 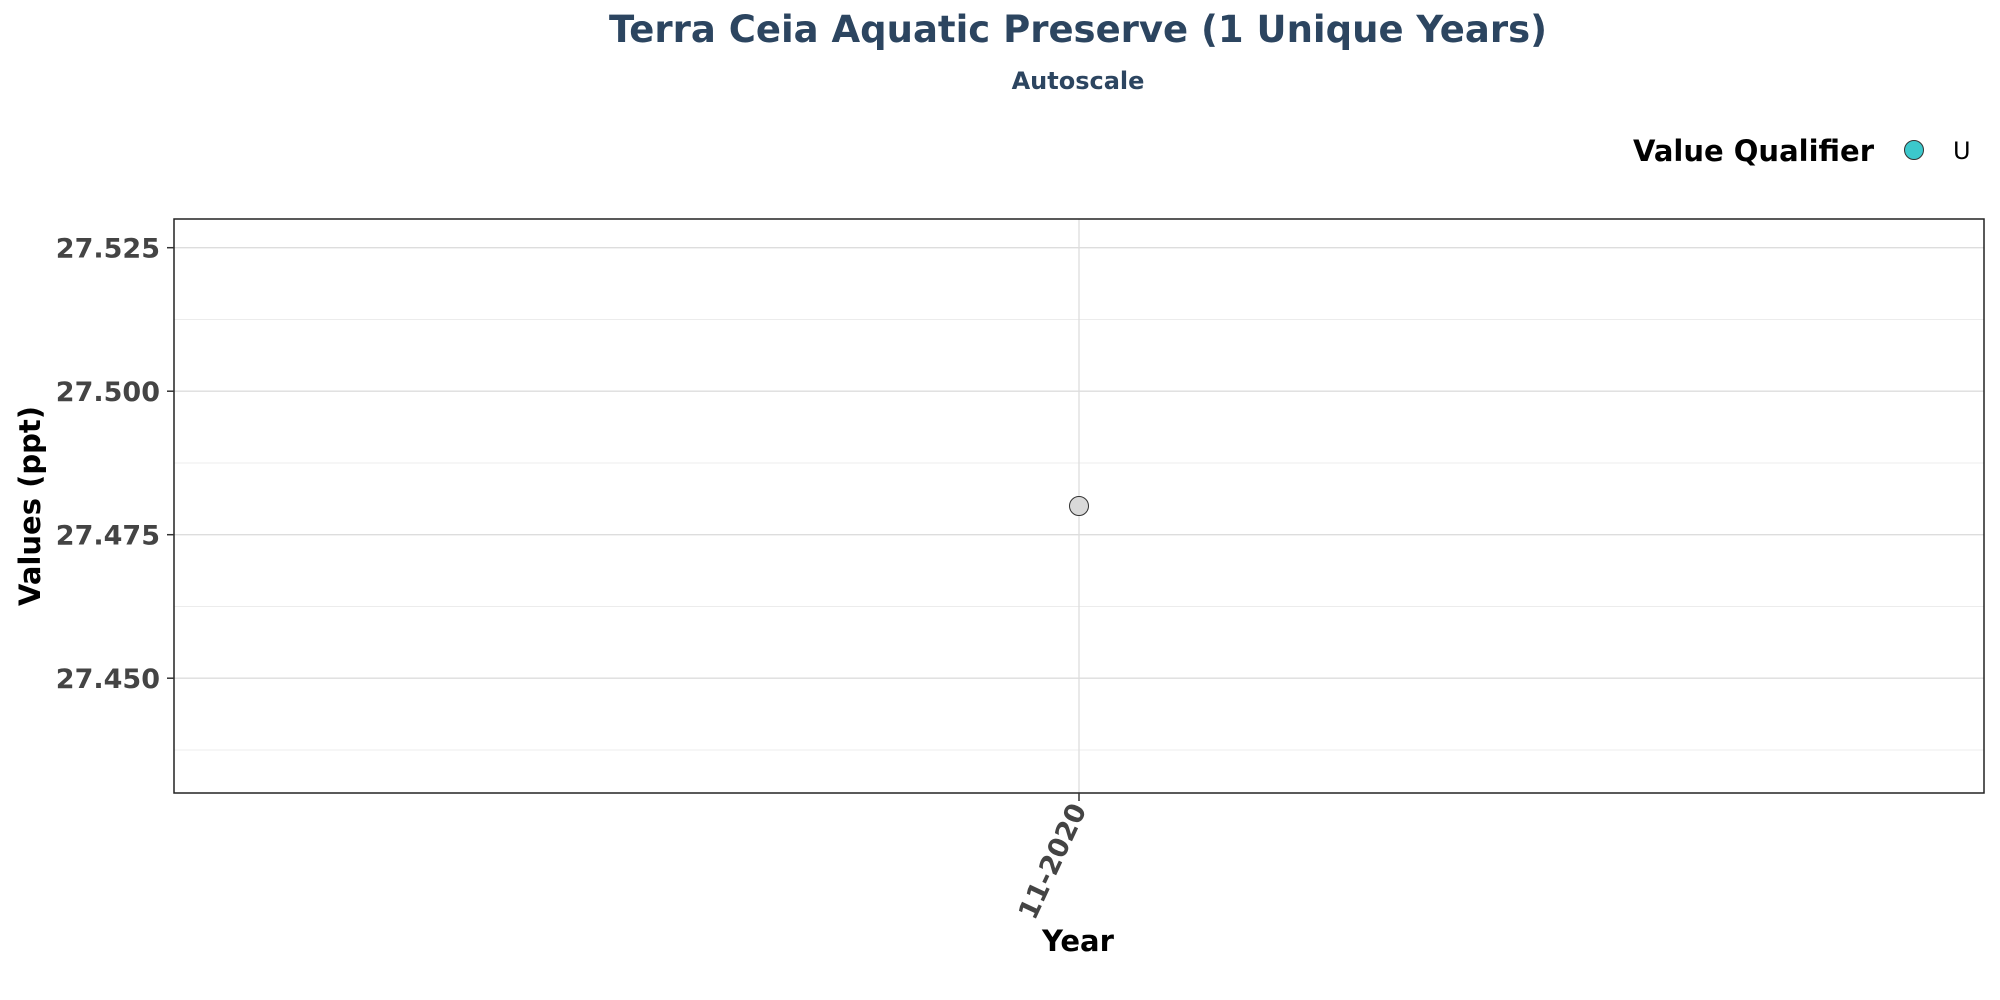 What do you see at coordinates (115, 464) in the screenshot?
I see `y-axis: 27.450 27.475 27.500 27.525` at bounding box center [115, 464].